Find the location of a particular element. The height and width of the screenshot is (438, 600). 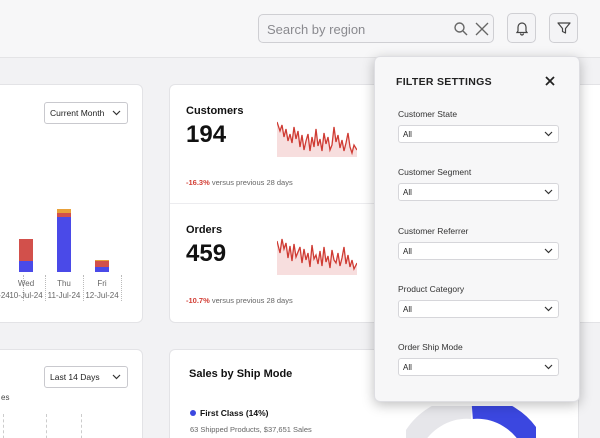

legend-label: First Class (14%) is located at coordinates (234, 413).